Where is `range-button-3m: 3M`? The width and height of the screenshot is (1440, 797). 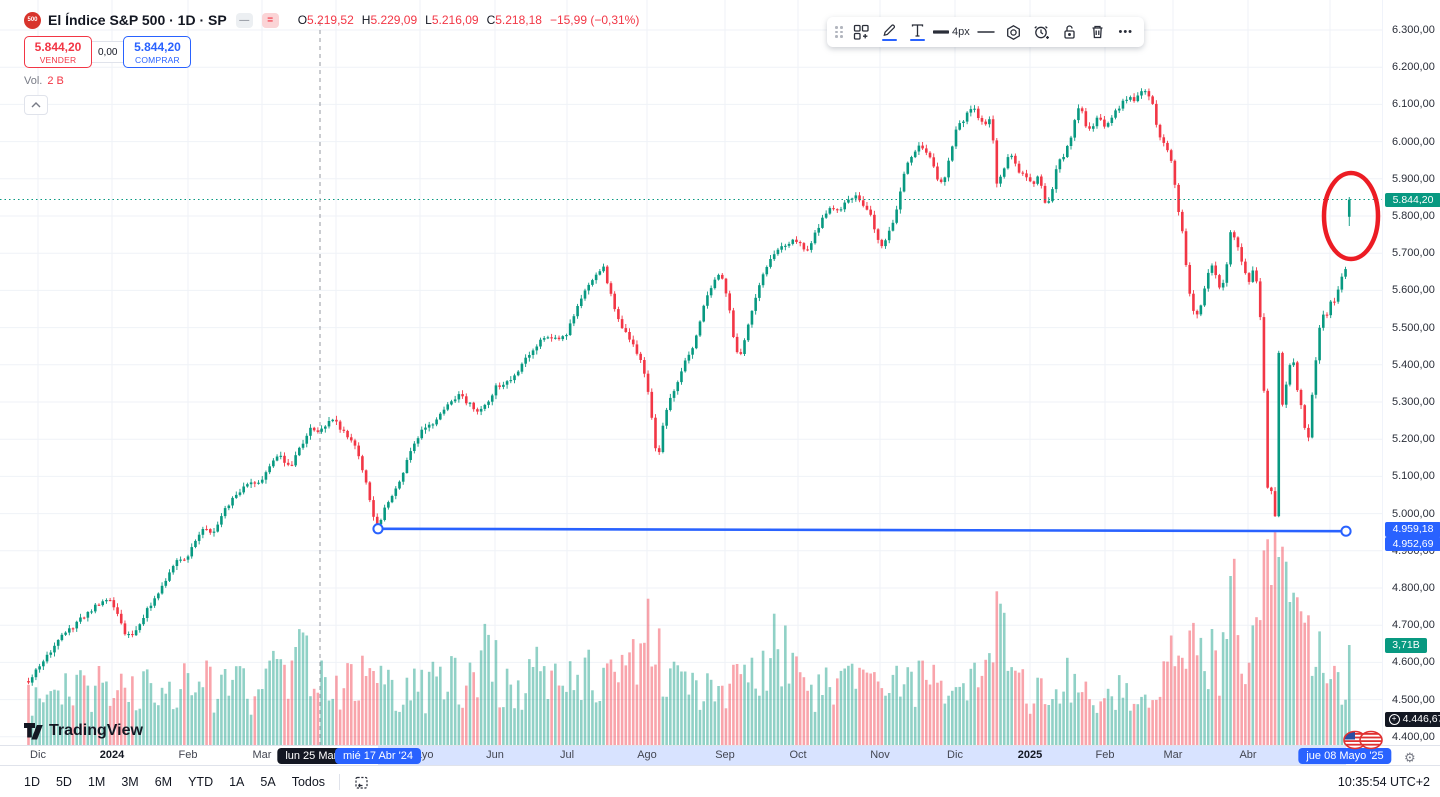
range-button-3m: 3M is located at coordinates (130, 782).